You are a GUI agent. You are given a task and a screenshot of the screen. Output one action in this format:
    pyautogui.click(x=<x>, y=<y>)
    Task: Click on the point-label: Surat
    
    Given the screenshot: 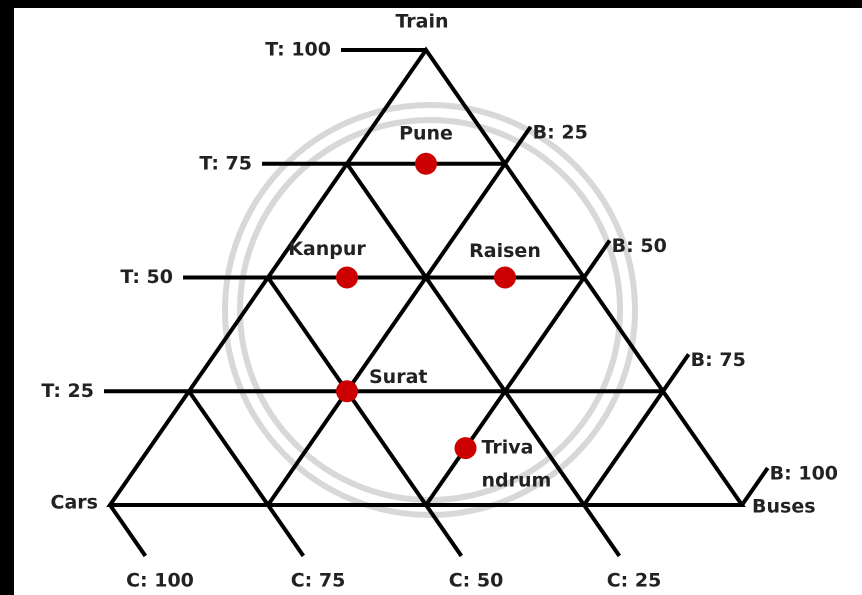 What is the action you would take?
    pyautogui.click(x=398, y=377)
    